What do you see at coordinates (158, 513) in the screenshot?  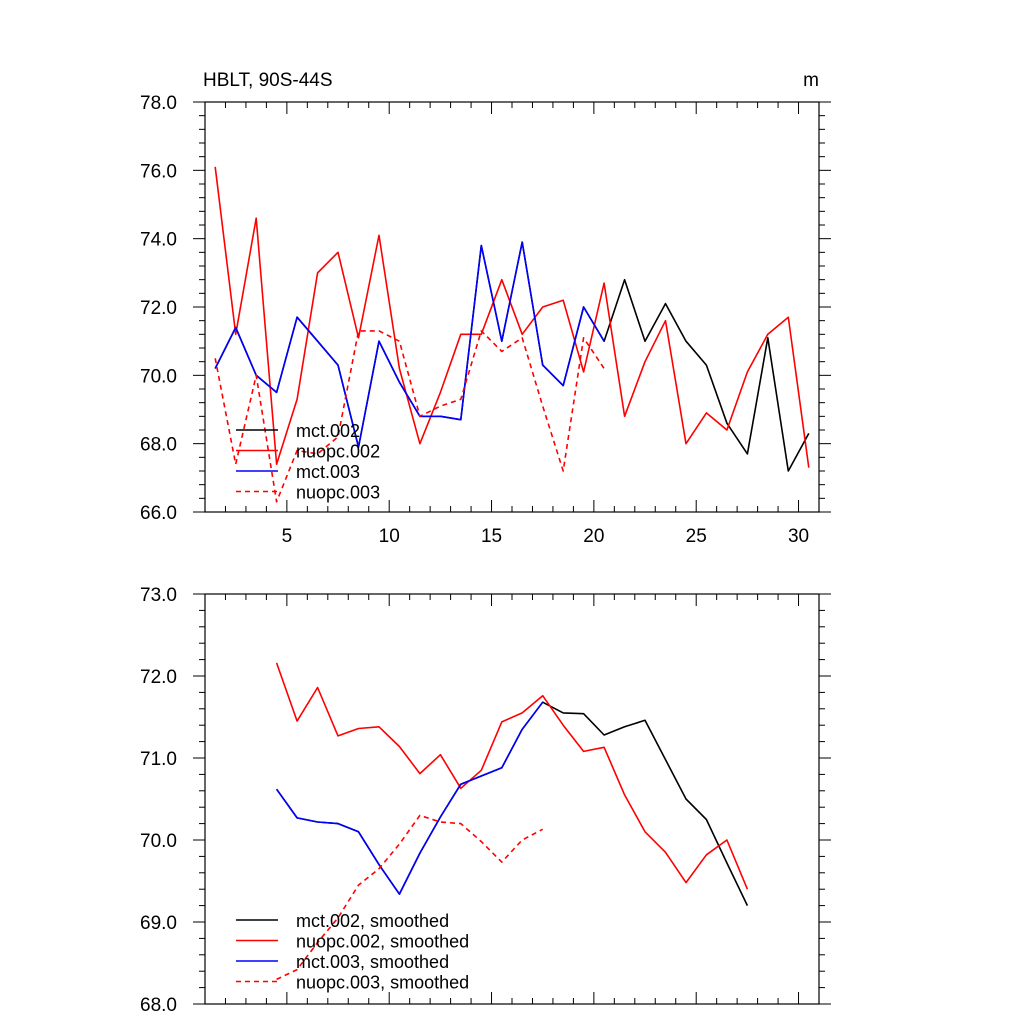 I see `y-tick-label: 66.0` at bounding box center [158, 513].